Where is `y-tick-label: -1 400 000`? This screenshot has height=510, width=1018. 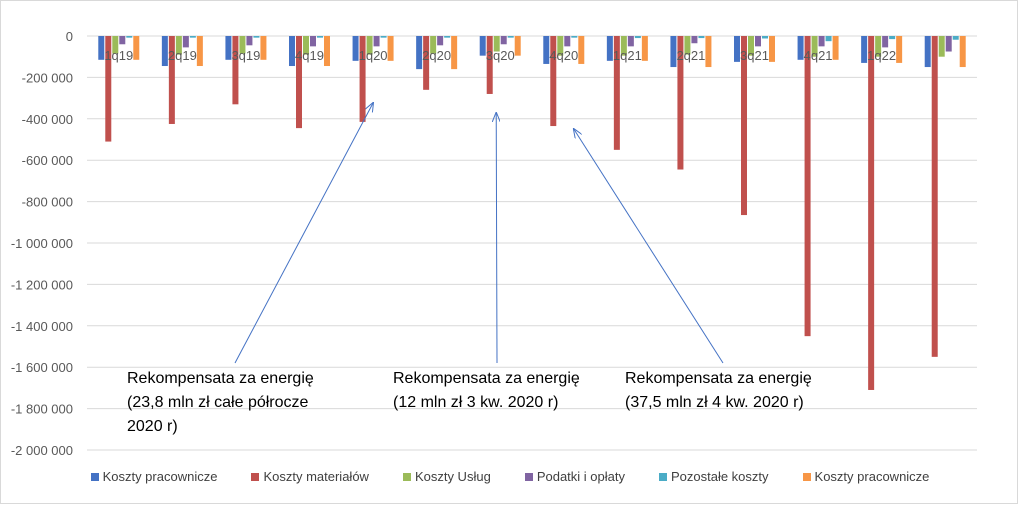 y-tick-label: -1 400 000 is located at coordinates (42, 326).